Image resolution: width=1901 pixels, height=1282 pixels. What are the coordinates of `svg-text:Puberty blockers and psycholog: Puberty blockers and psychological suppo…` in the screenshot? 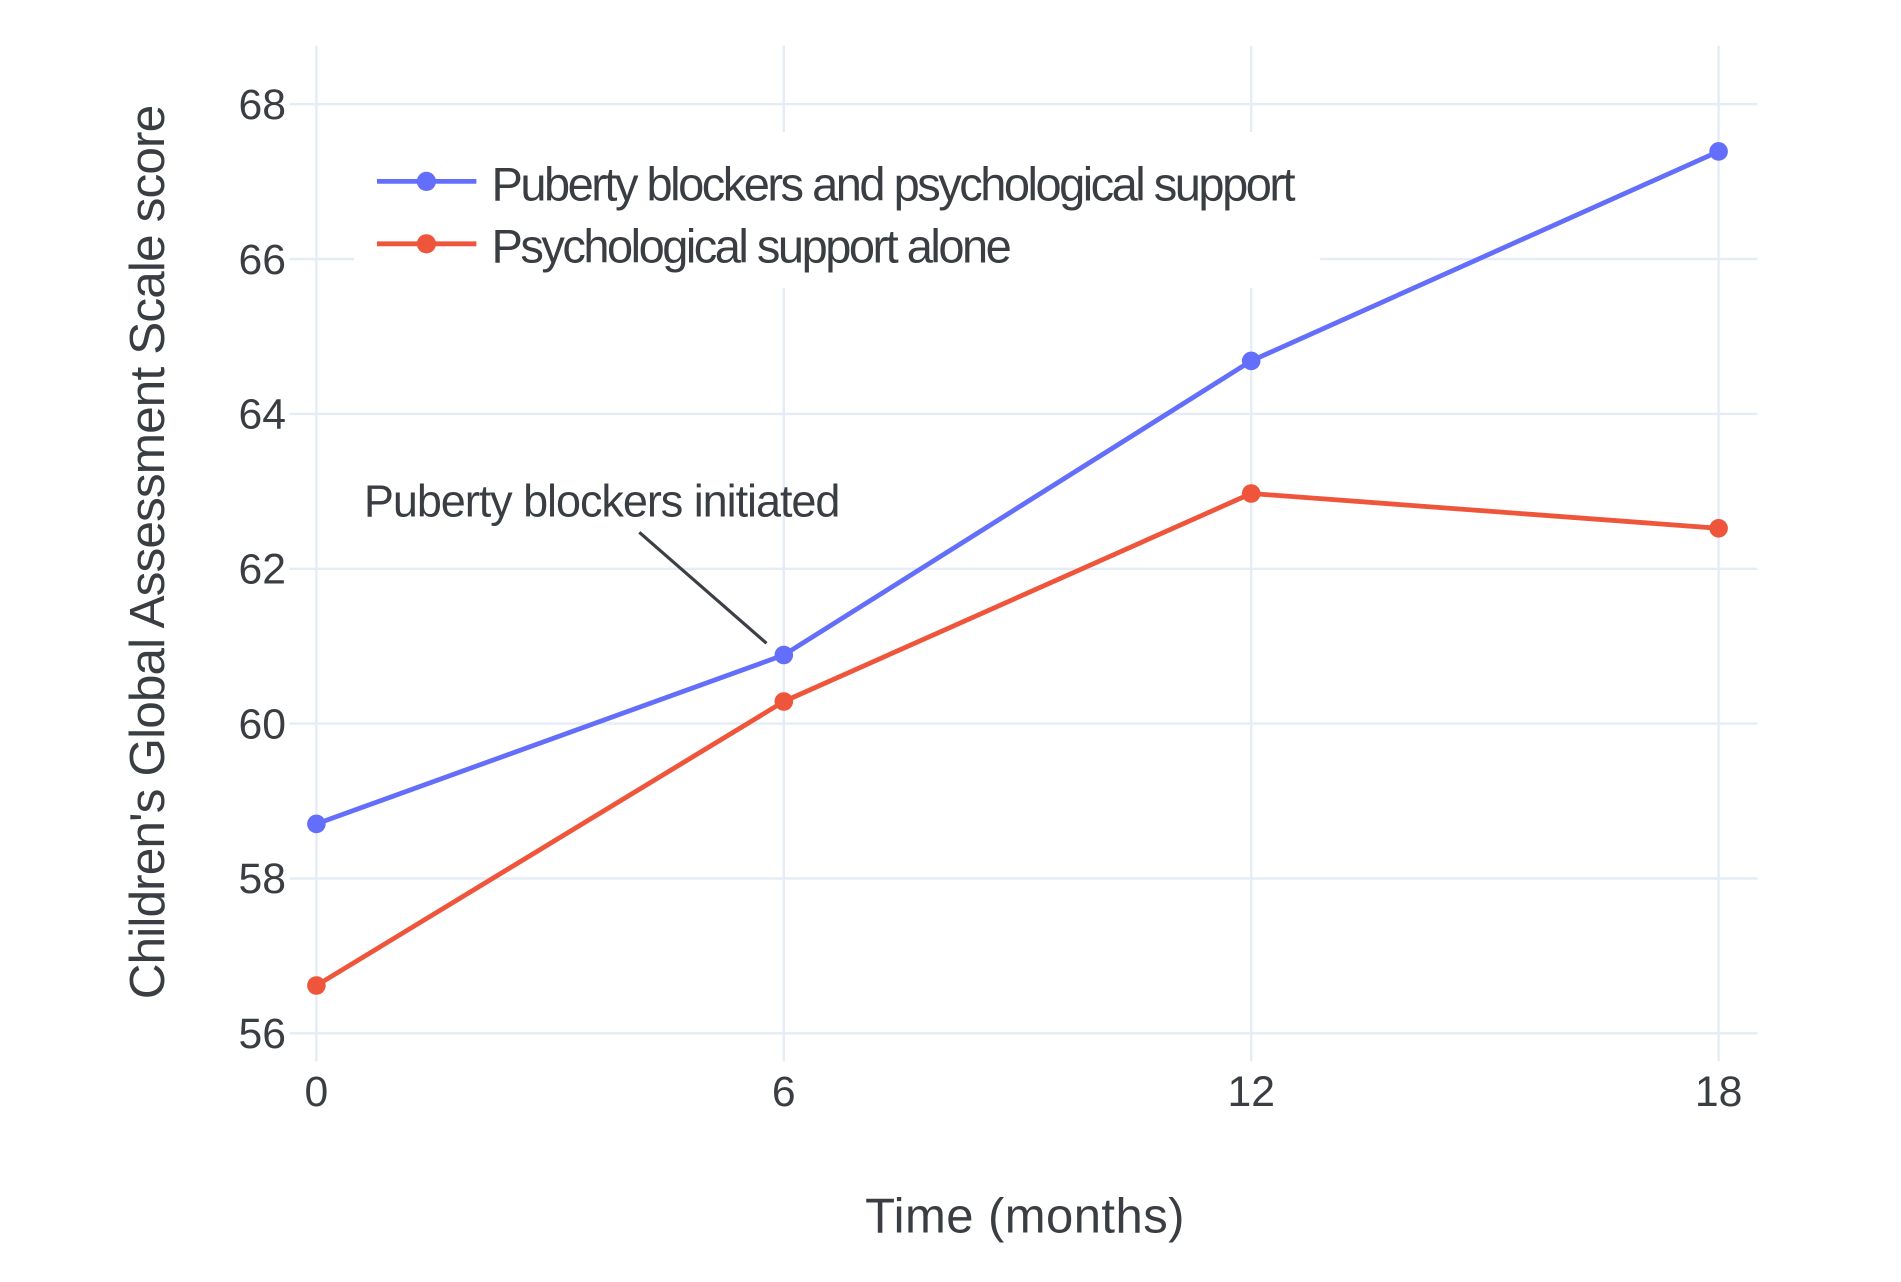 It's located at (894, 183).